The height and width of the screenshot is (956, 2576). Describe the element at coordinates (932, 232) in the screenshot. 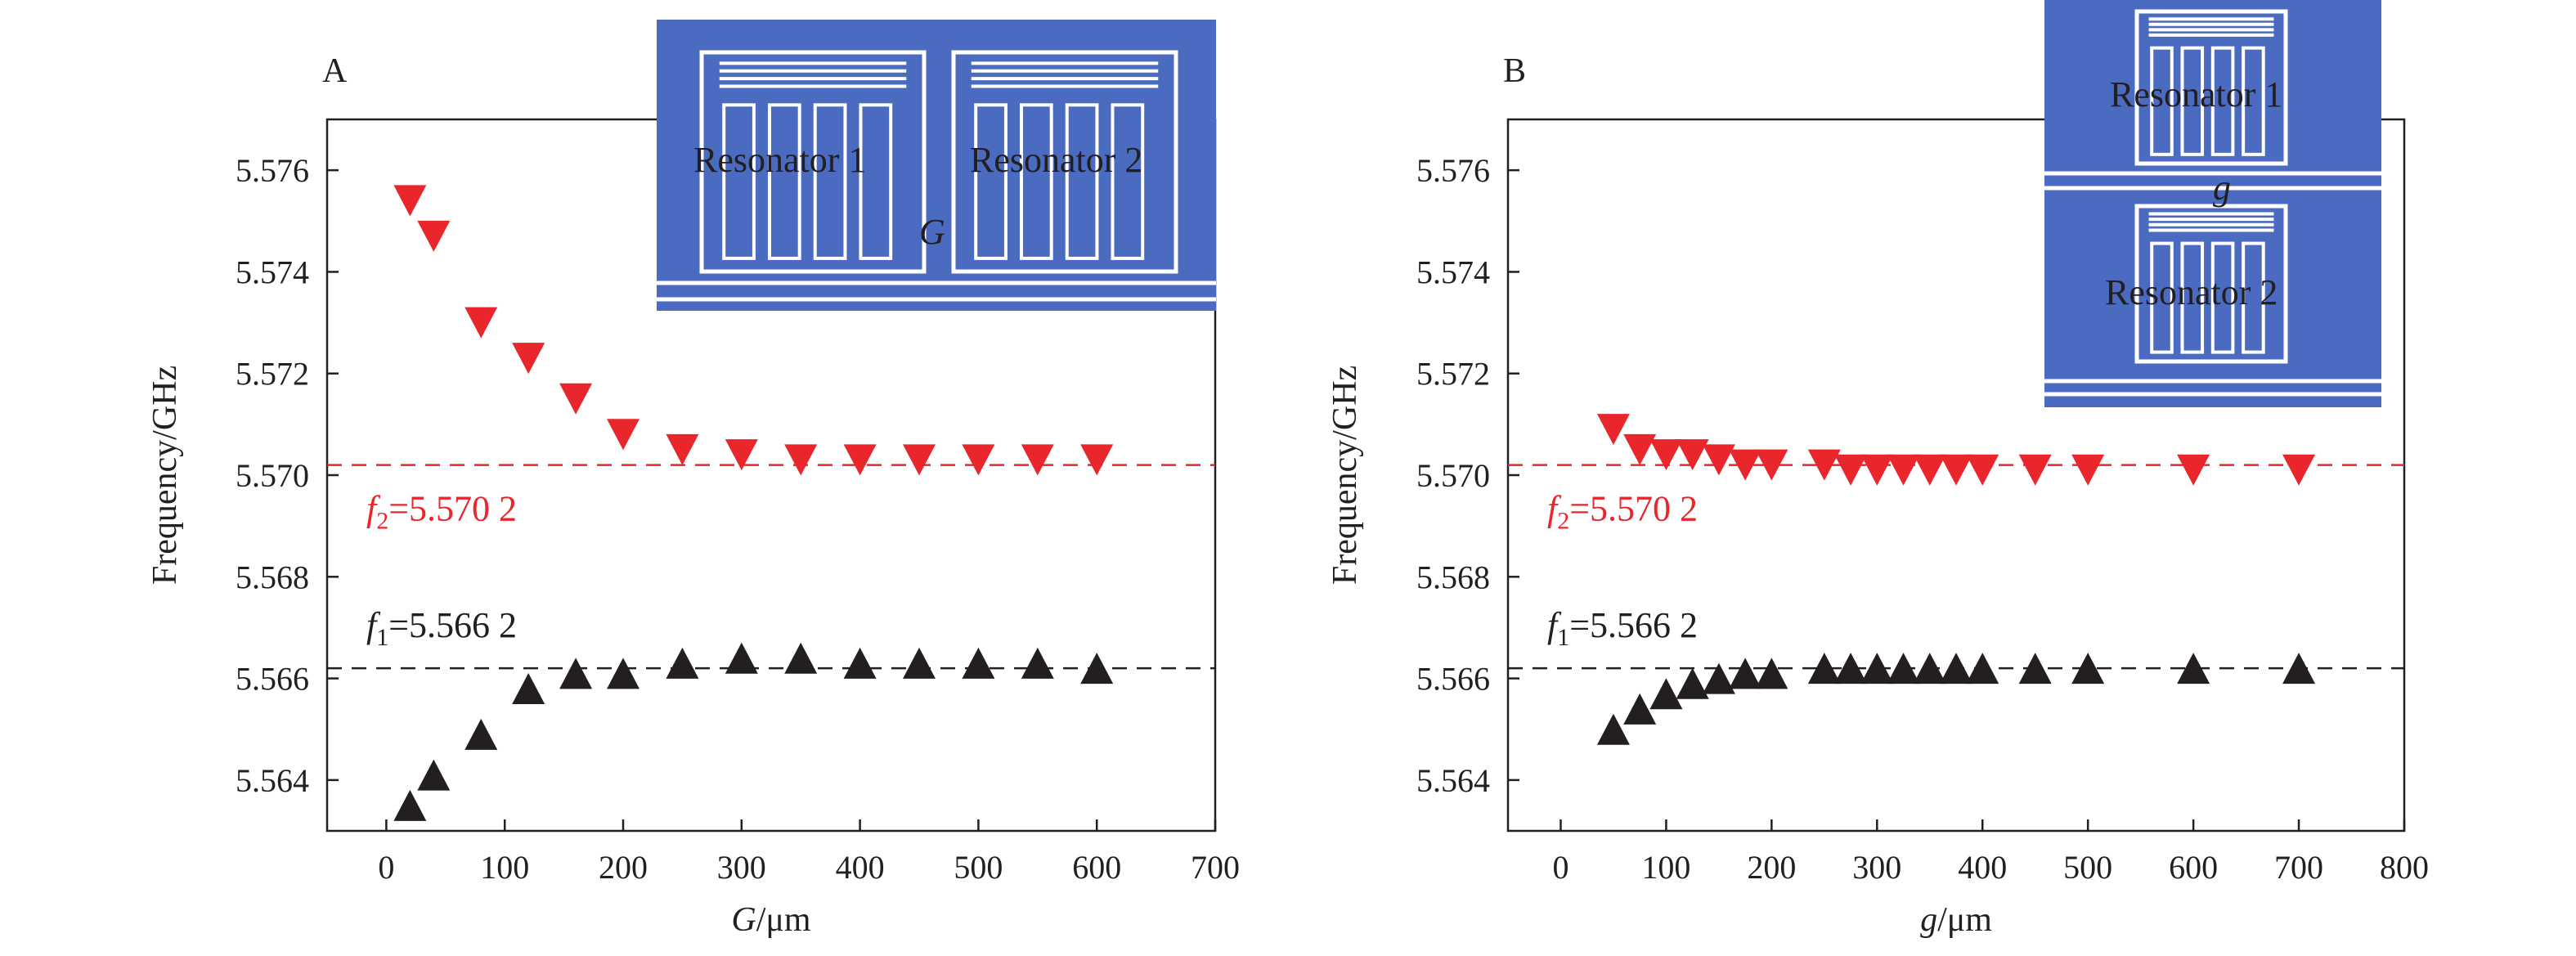

I see `gap-label: G` at that location.